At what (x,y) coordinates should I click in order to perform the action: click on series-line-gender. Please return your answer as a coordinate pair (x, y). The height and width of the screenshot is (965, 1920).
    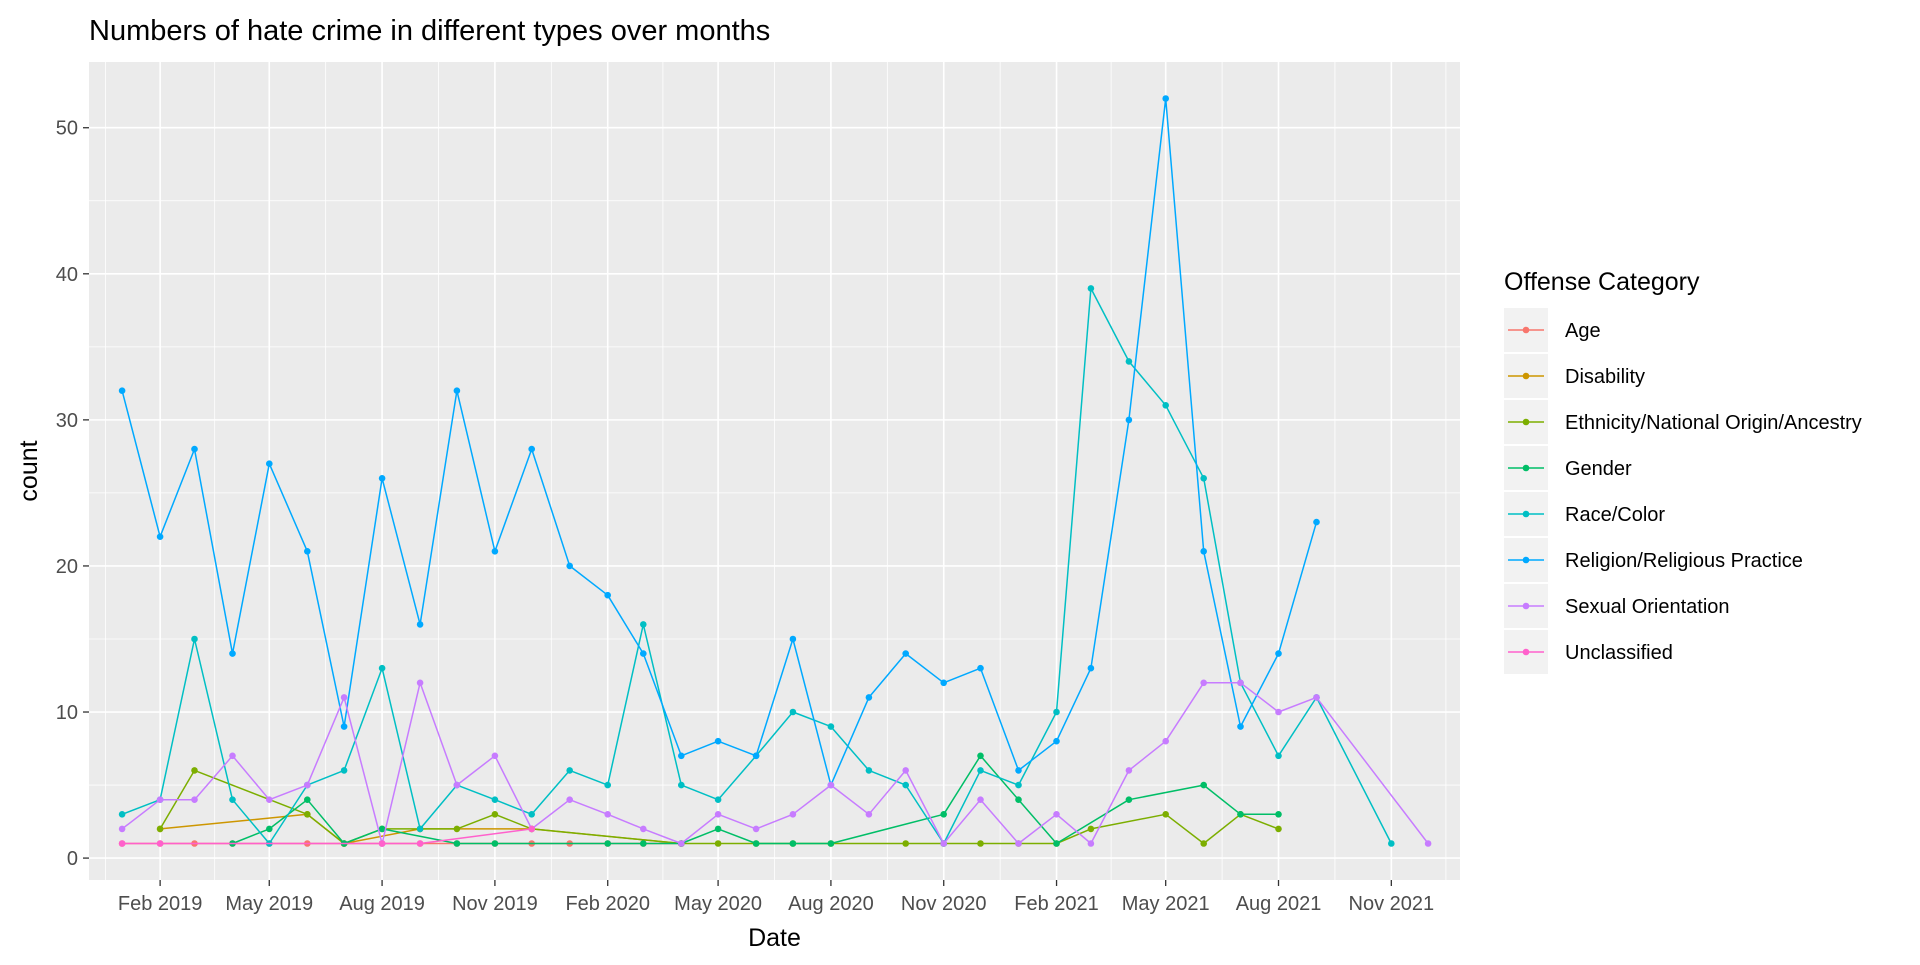
    Looking at the image, I should click on (755, 800).